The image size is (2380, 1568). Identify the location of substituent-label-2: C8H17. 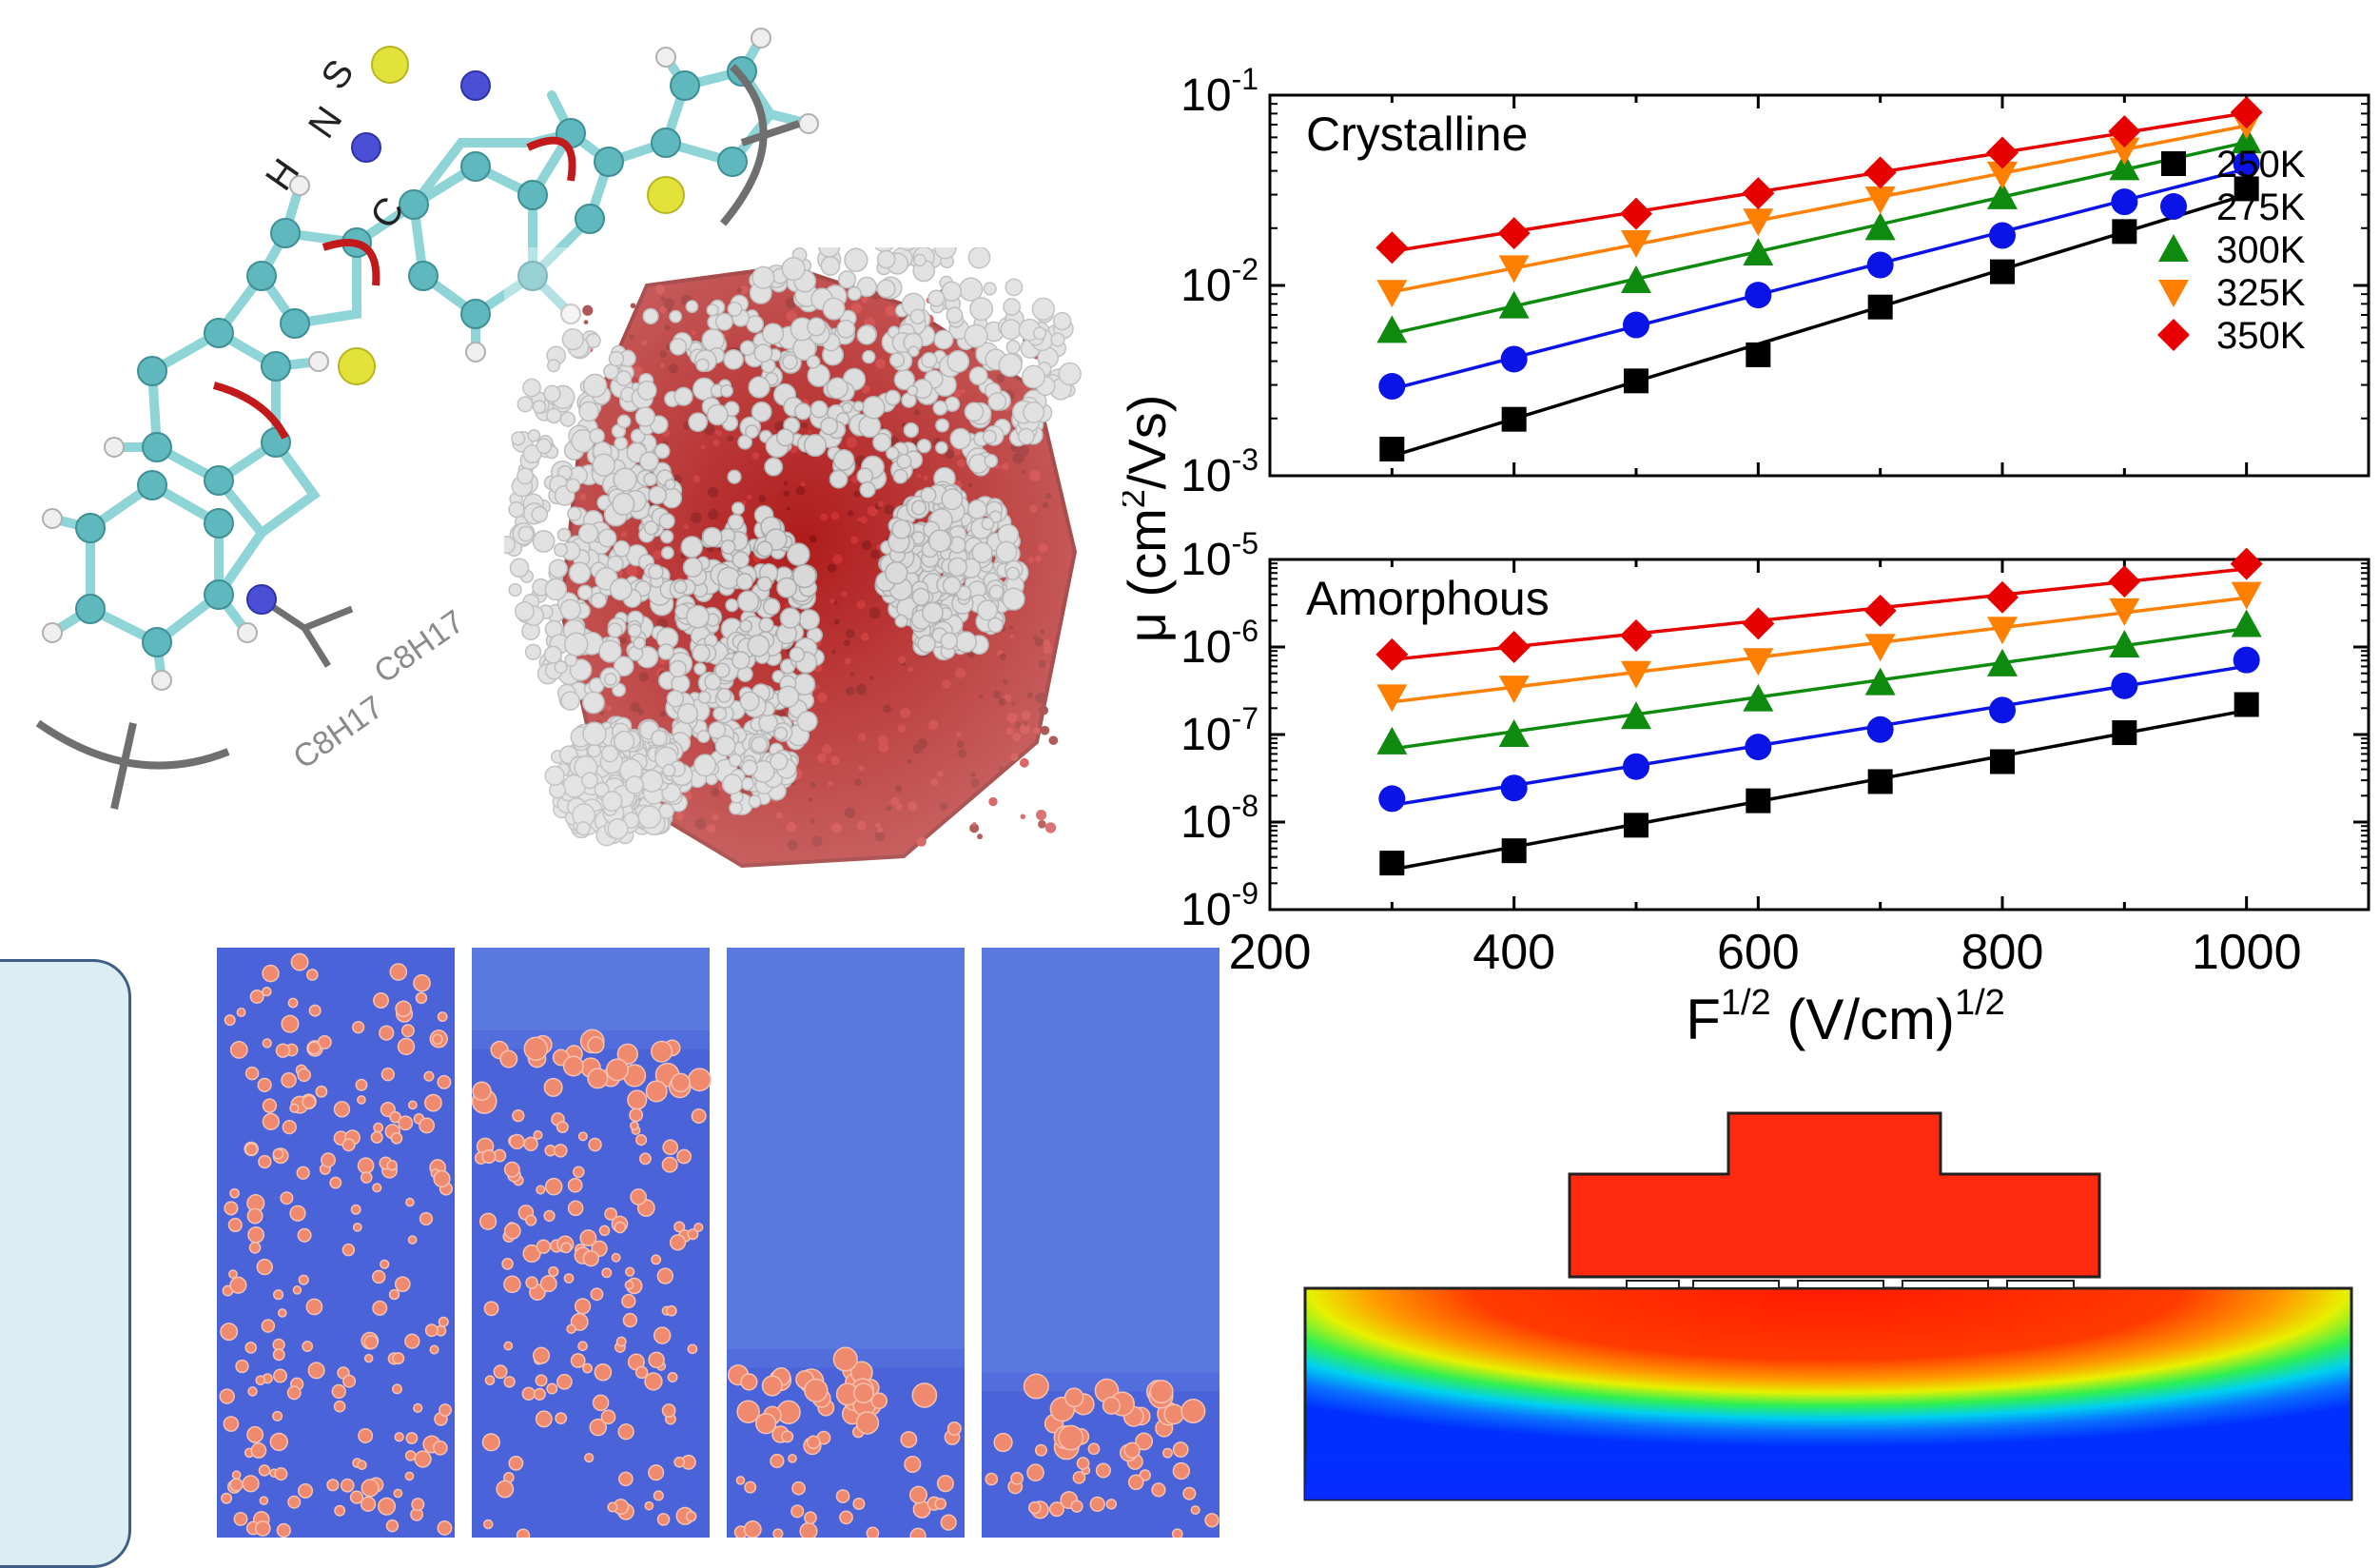
(418, 647).